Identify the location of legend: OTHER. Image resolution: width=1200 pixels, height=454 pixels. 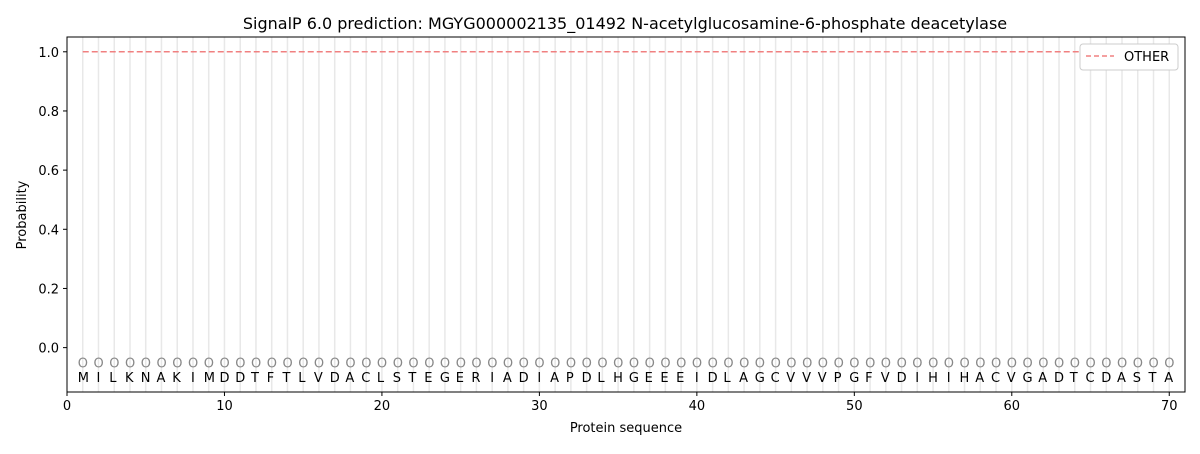
(1129, 57).